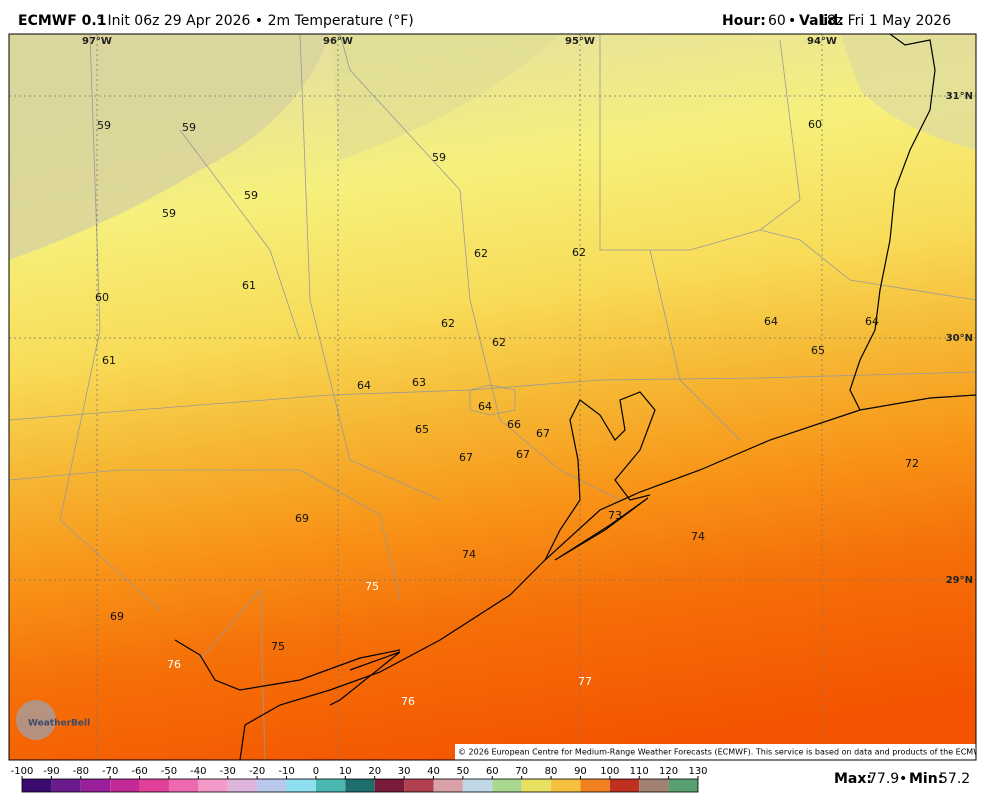 The image size is (984, 808). What do you see at coordinates (822, 41) in the screenshot?
I see `longitude-label: 94°W` at bounding box center [822, 41].